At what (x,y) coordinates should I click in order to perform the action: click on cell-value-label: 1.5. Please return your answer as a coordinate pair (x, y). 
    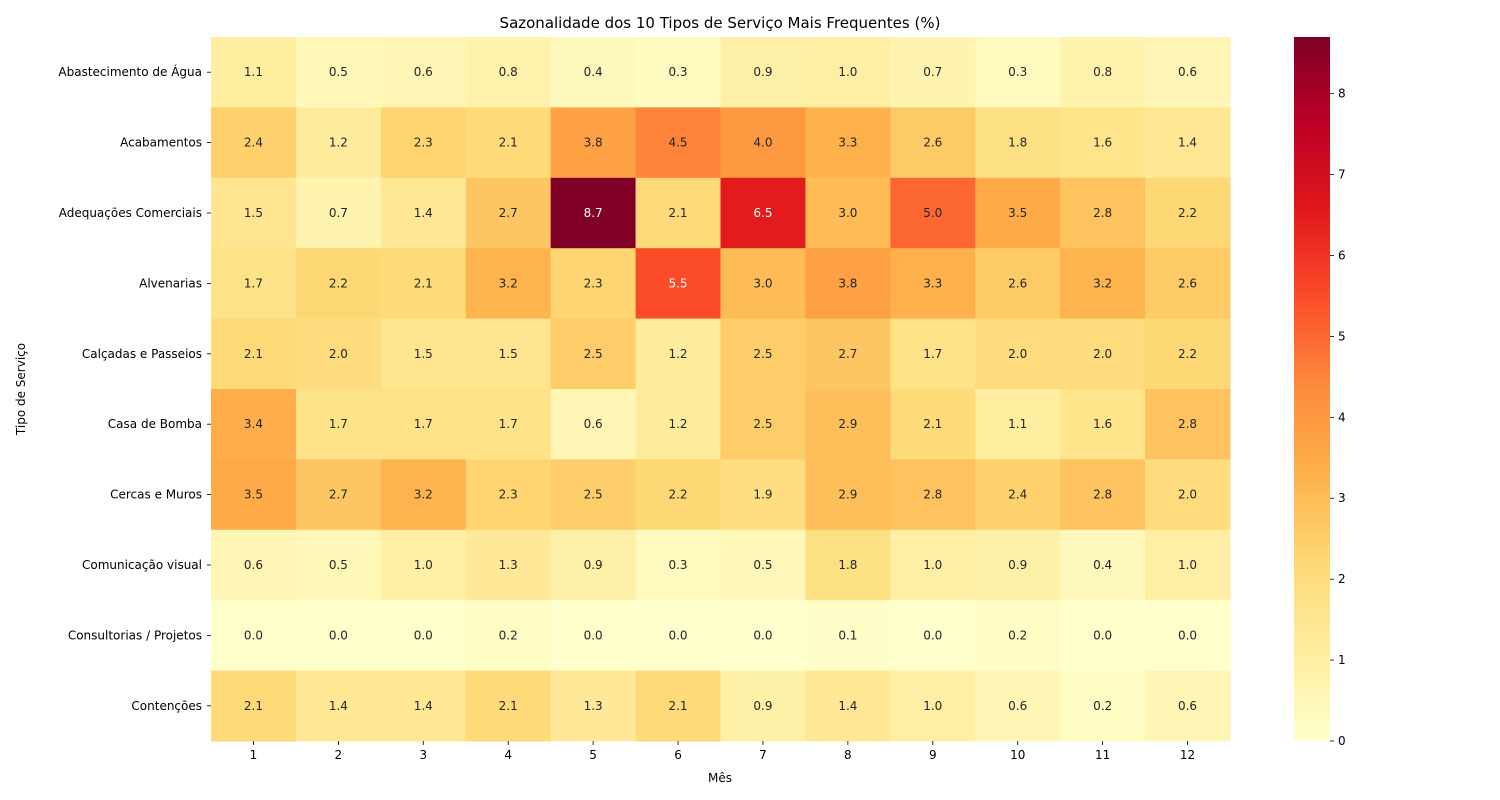
    Looking at the image, I should click on (508, 354).